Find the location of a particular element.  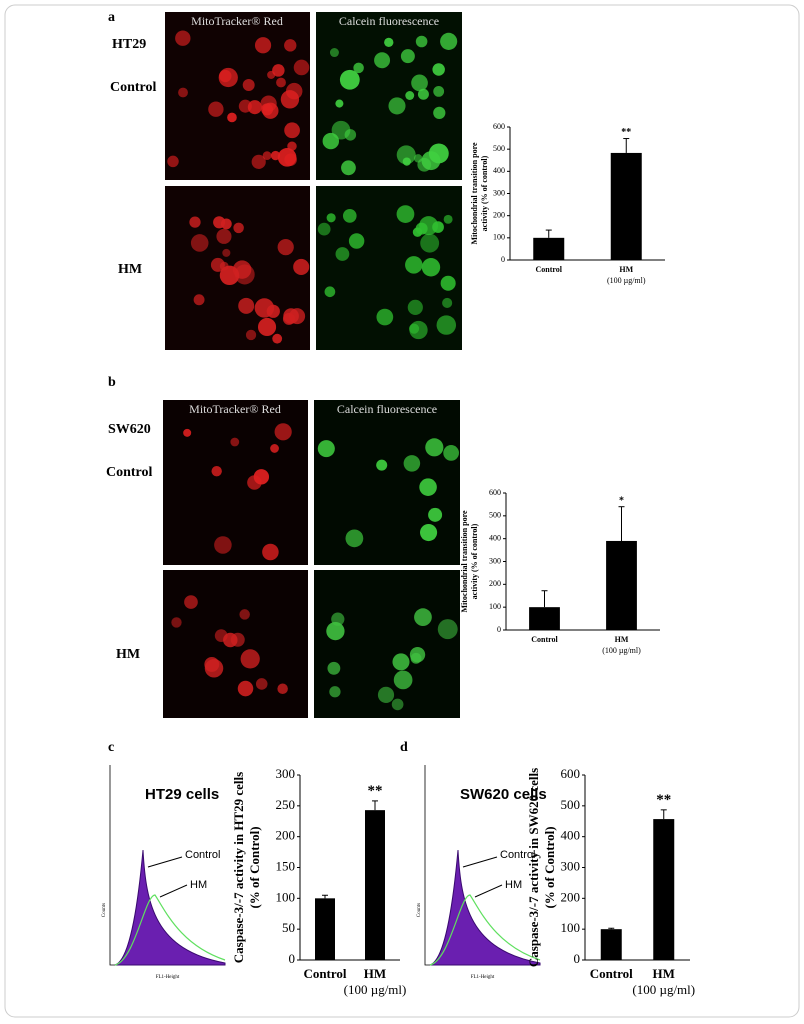

x-tick-label: HM is located at coordinates (664, 973).